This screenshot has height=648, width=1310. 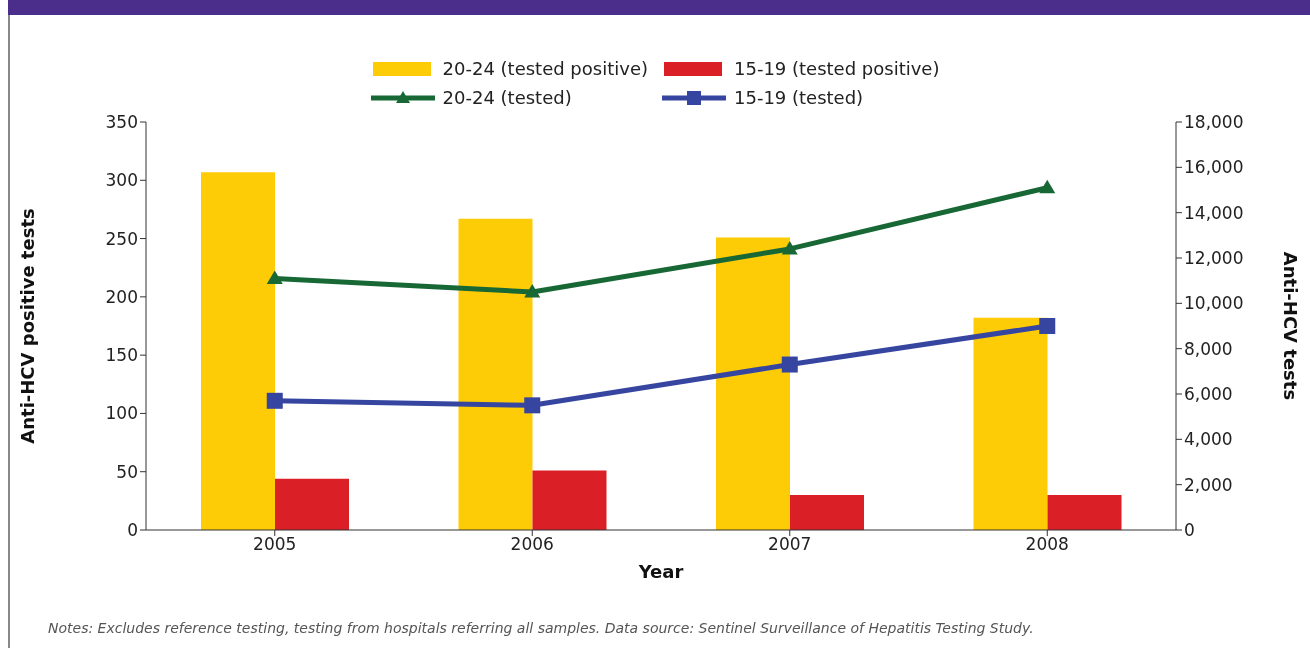 What do you see at coordinates (1208, 394) in the screenshot?
I see `y2-tick-label: 6,000` at bounding box center [1208, 394].